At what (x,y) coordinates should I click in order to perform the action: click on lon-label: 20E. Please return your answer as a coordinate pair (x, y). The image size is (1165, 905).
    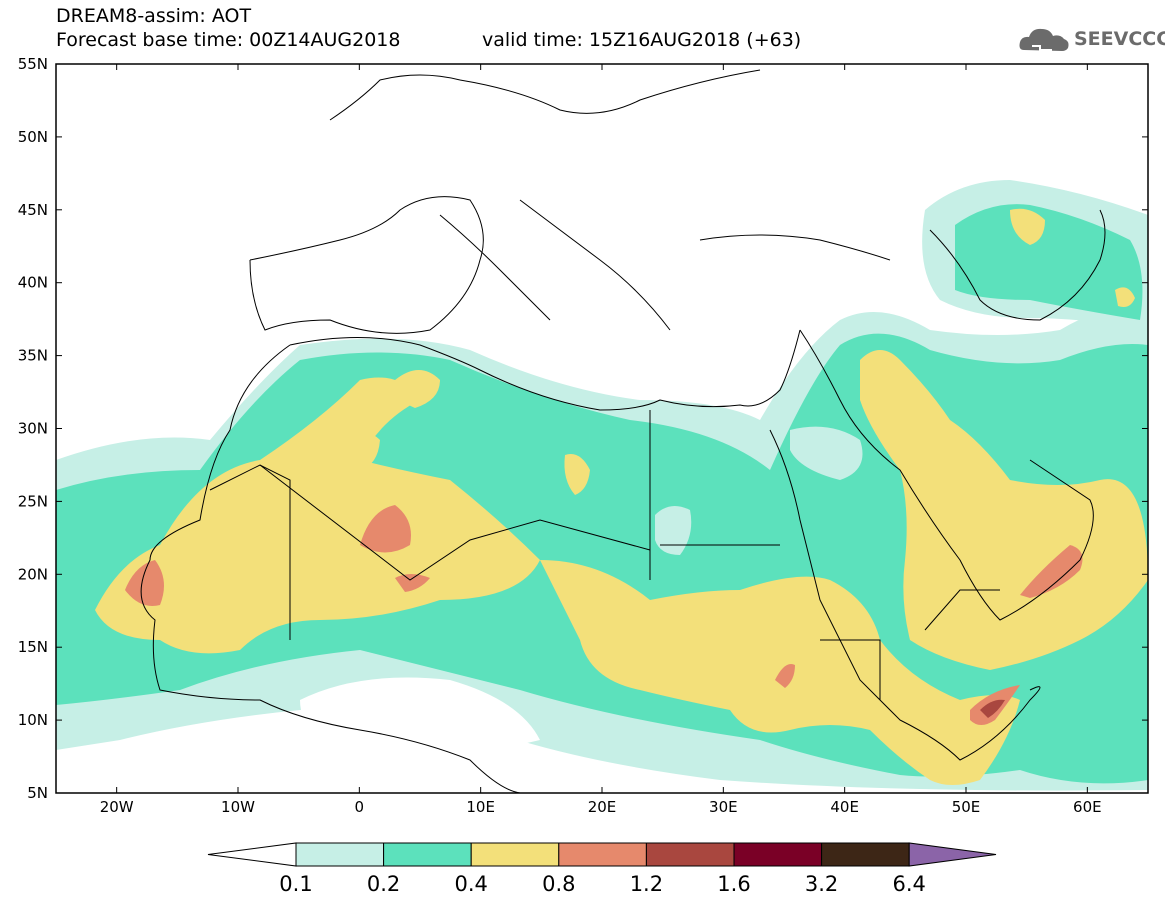
    Looking at the image, I should click on (602, 807).